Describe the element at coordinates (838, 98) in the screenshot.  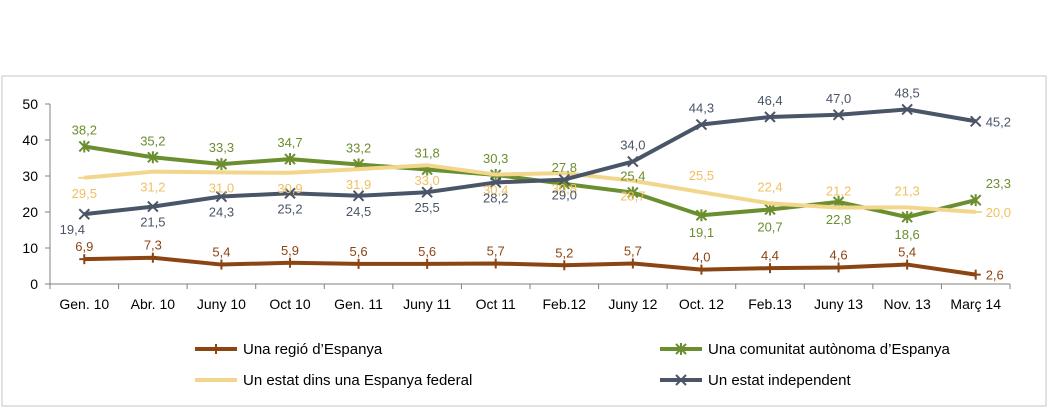
I see `data-label-independent: 47,0` at that location.